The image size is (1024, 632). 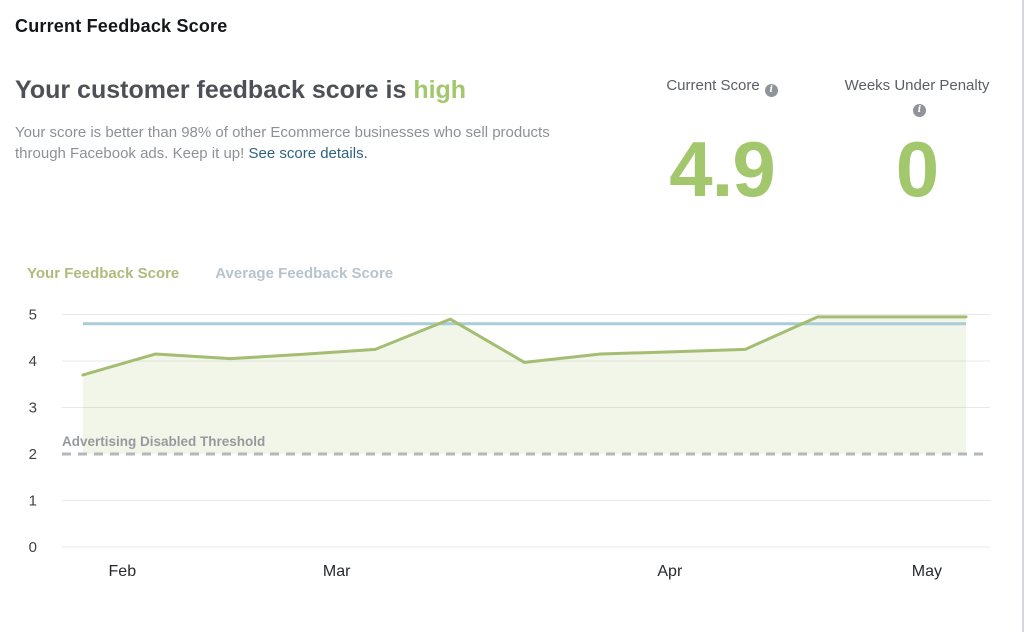 What do you see at coordinates (304, 273) in the screenshot?
I see `legend-average-feedback-score: Average Feedback Score` at bounding box center [304, 273].